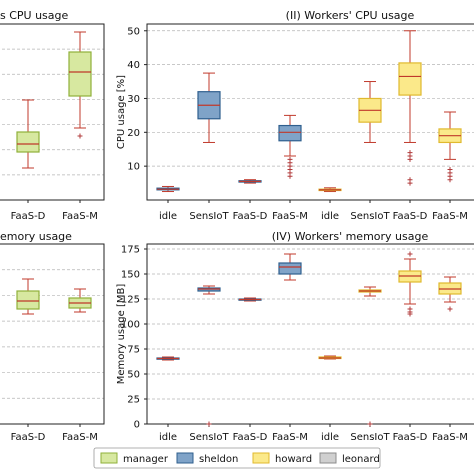  I want to click on y-tick-label: 30, so click(133, 99).